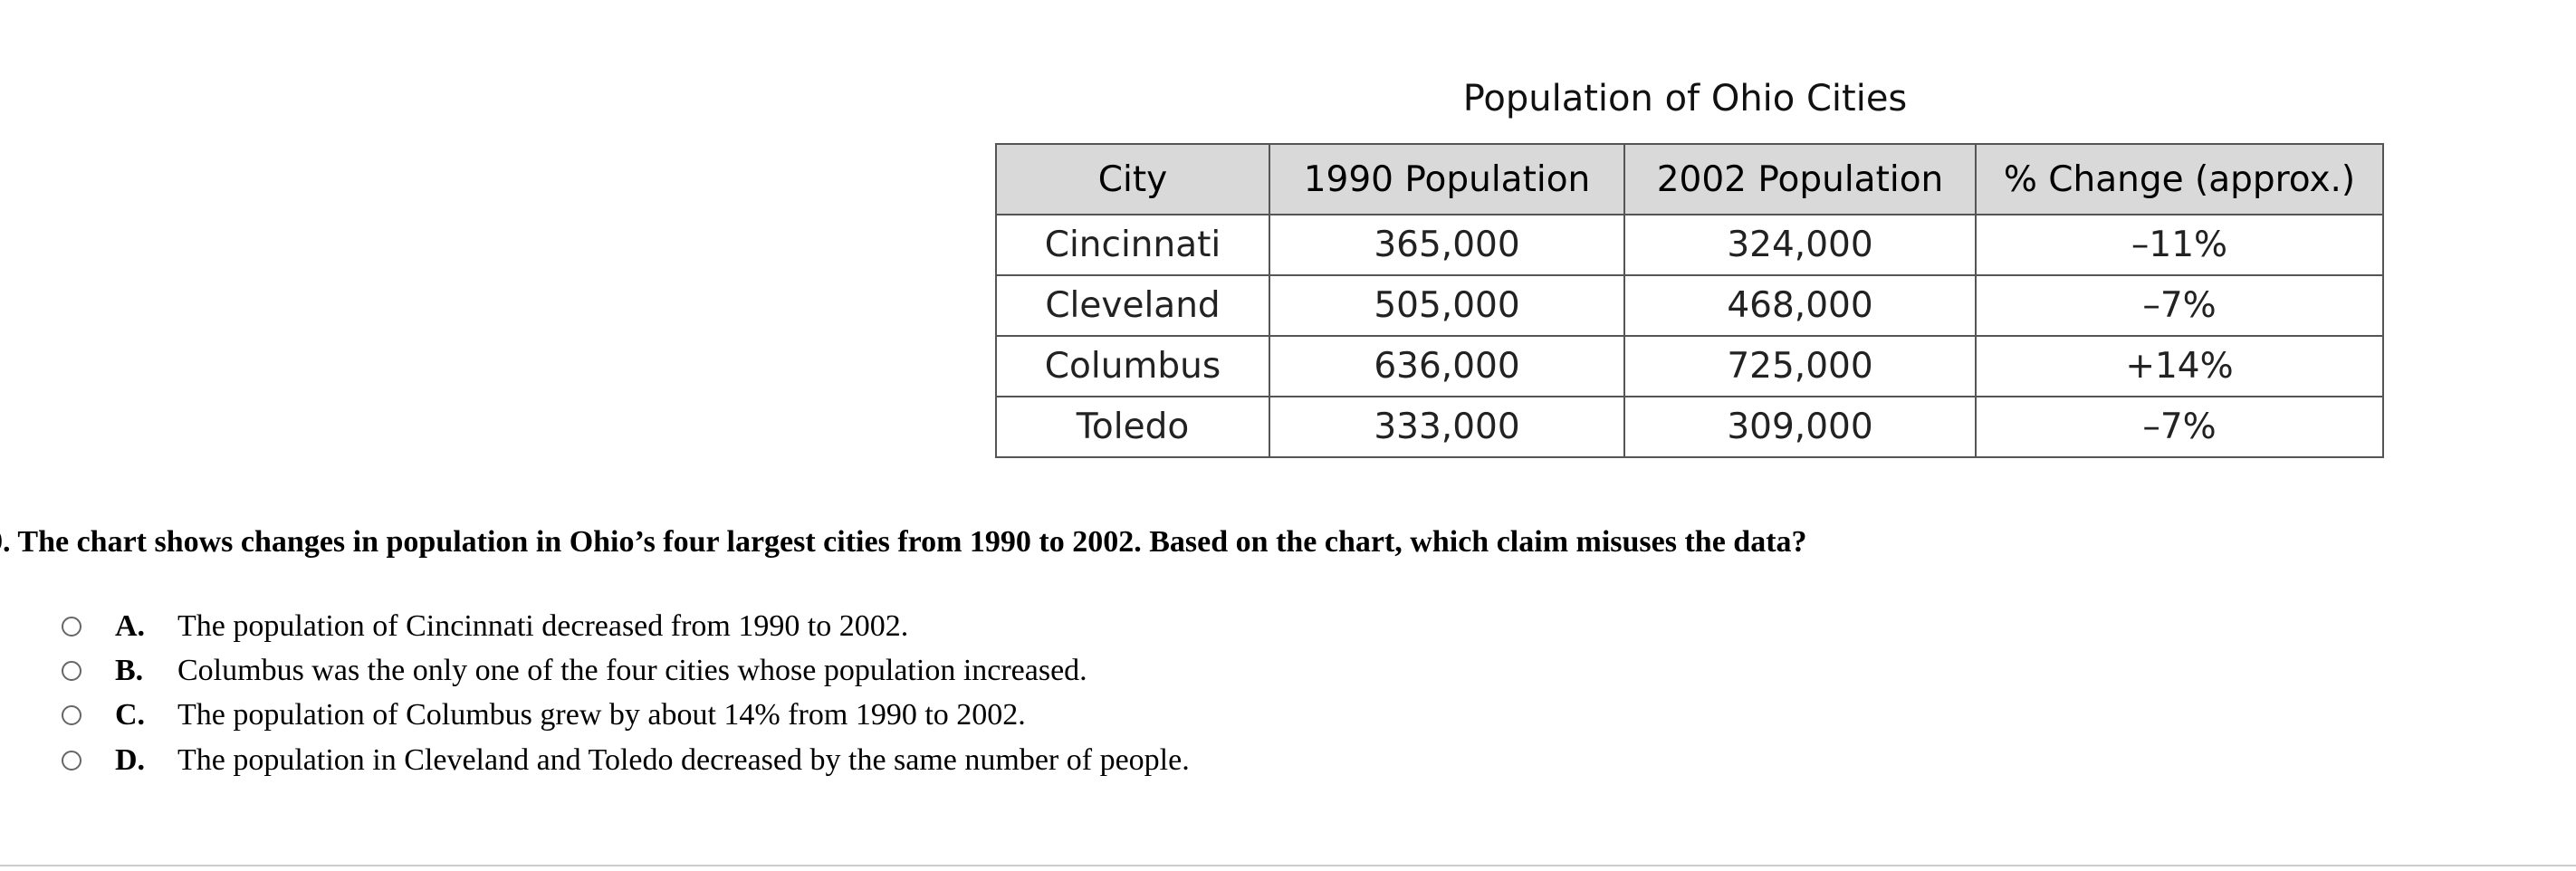 This screenshot has width=2576, height=871. Describe the element at coordinates (1447, 427) in the screenshot. I see `table-cell: 333,000` at that location.